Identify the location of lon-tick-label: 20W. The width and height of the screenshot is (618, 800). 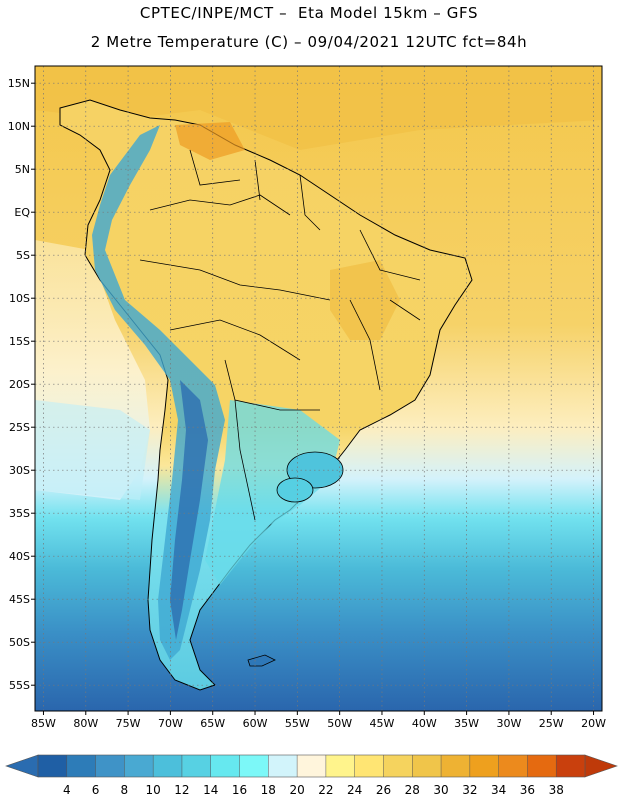
(593, 723).